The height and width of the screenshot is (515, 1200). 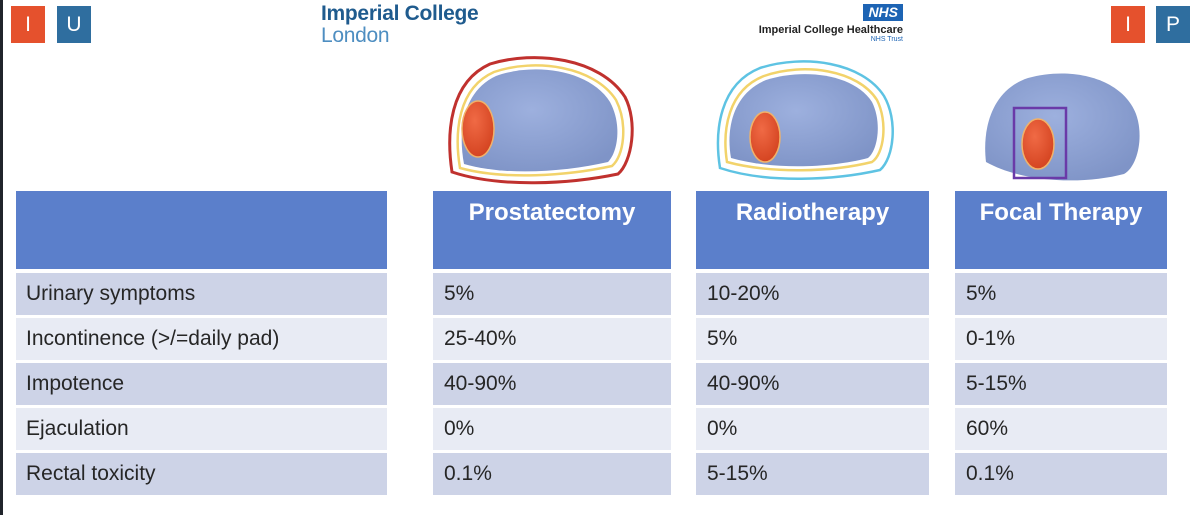 I want to click on imperial-college-logo: Imperial College London, so click(x=400, y=24).